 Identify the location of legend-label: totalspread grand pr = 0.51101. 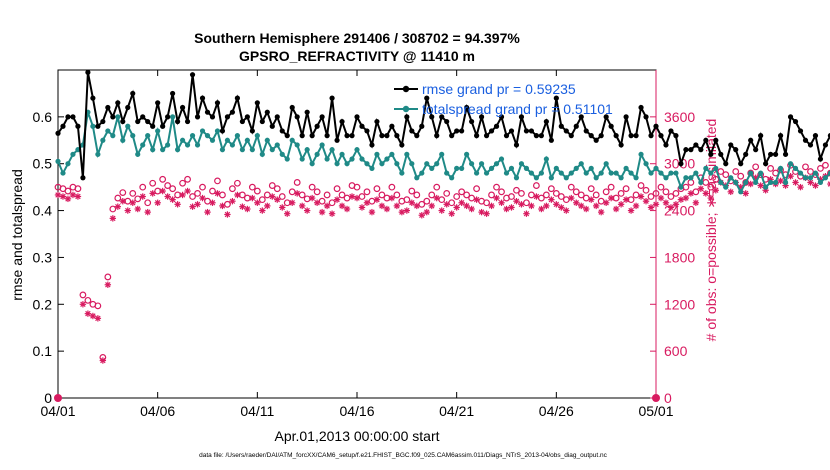
(517, 109).